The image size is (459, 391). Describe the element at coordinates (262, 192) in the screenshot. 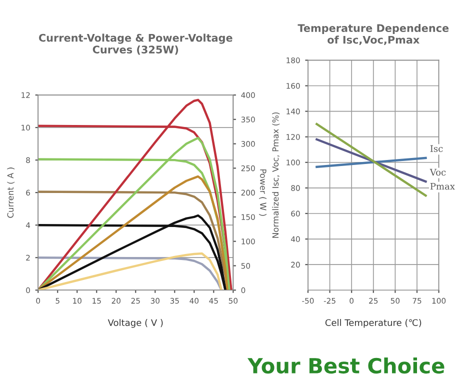

I see `y2-axis-title: Power ( W )` at that location.